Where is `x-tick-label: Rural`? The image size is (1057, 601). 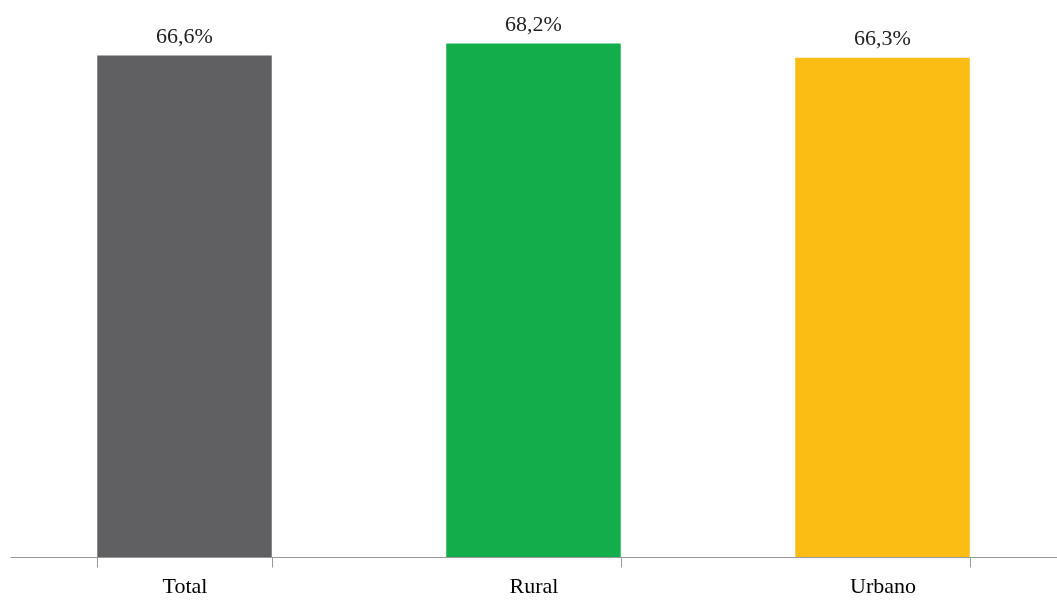 x-tick-label: Rural is located at coordinates (534, 585).